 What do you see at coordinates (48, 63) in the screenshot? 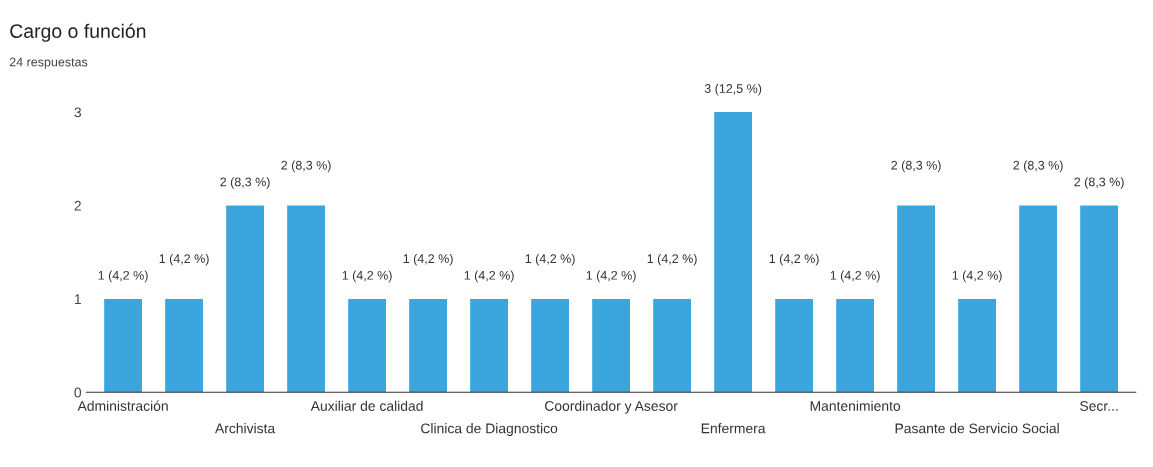
I see `chart-subtitle: 24 respuestas` at bounding box center [48, 63].